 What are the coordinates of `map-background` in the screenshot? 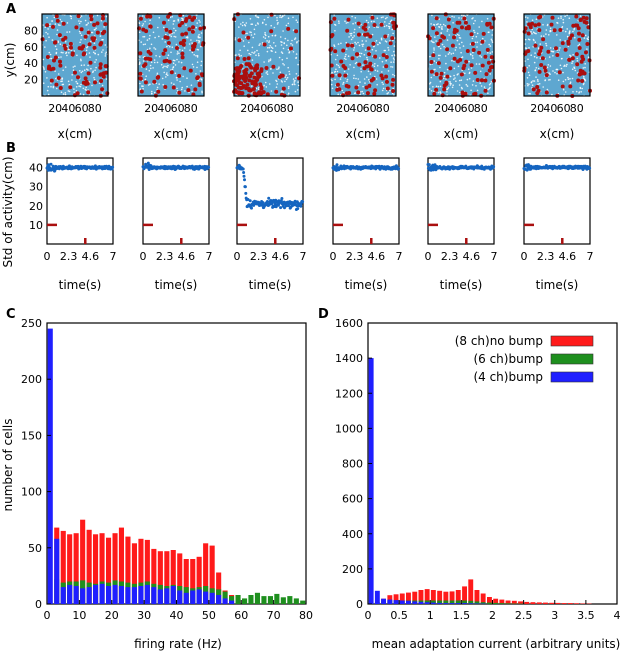 It's located at (267, 55).